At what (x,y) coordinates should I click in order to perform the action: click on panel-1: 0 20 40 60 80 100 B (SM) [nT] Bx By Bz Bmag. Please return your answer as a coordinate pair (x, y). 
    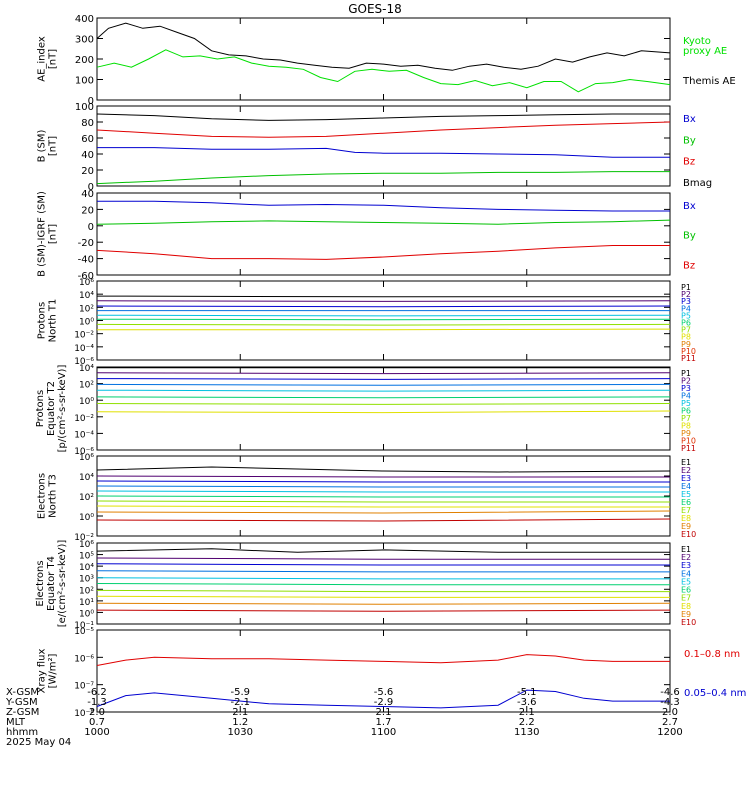
    Looking at the image, I should click on (375, 147).